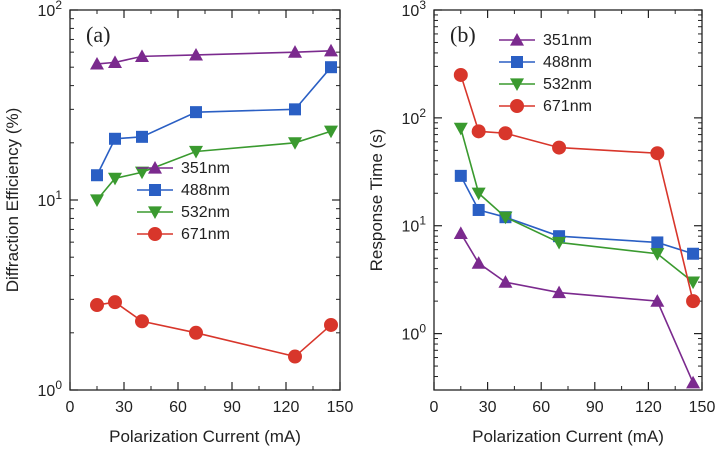 The width and height of the screenshot is (719, 454). I want to click on panel-label: (b), so click(463, 34).